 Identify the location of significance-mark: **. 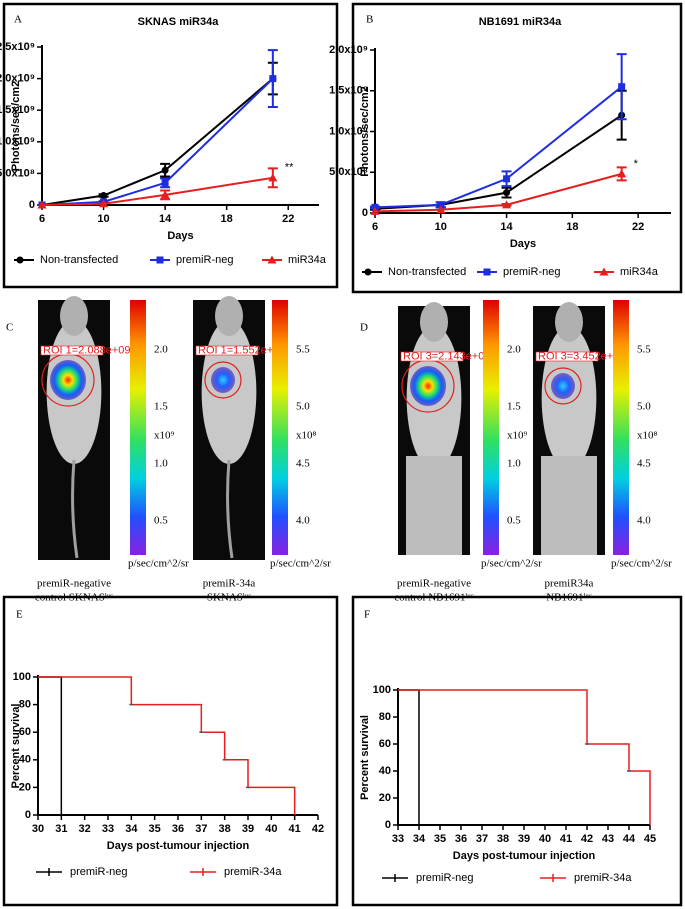
(289, 168).